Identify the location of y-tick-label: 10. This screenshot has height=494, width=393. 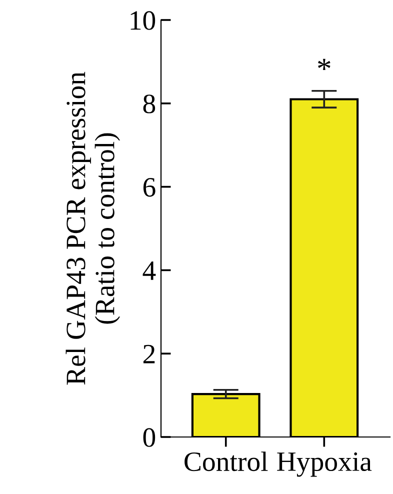
(143, 20).